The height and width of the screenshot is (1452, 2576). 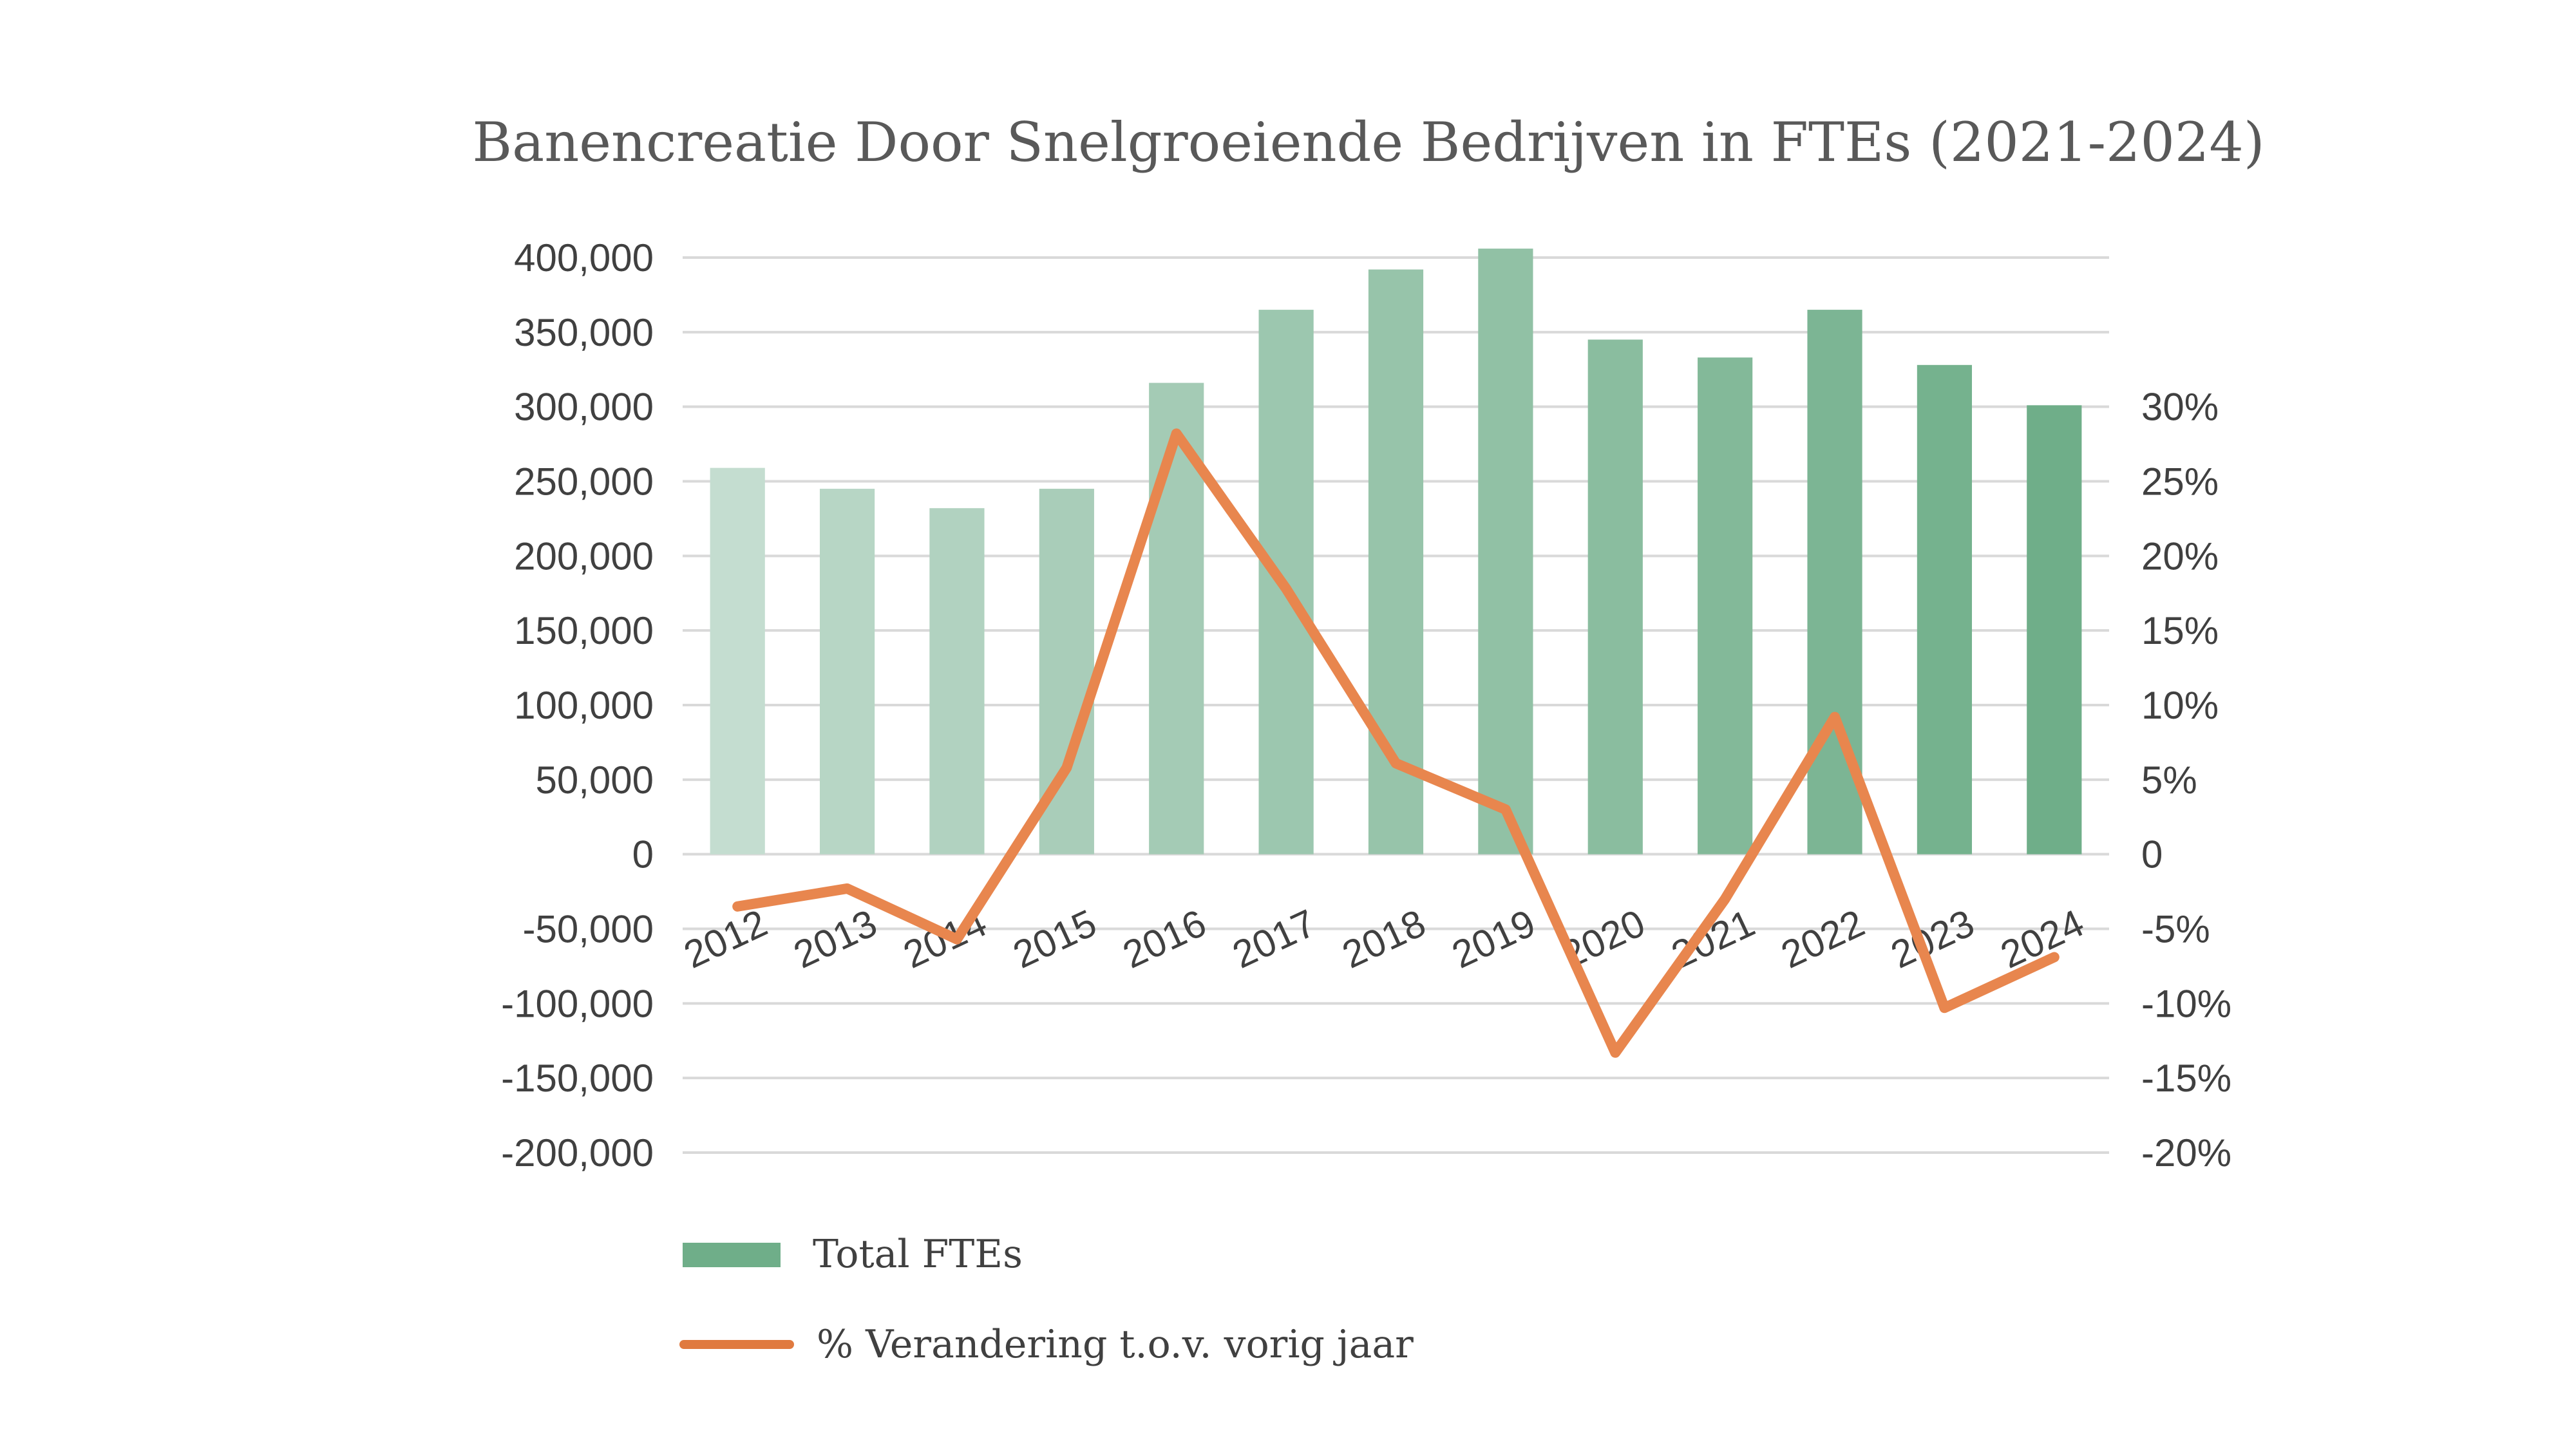 What do you see at coordinates (584, 630) in the screenshot?
I see `left-axis-tick-label: 150,000` at bounding box center [584, 630].